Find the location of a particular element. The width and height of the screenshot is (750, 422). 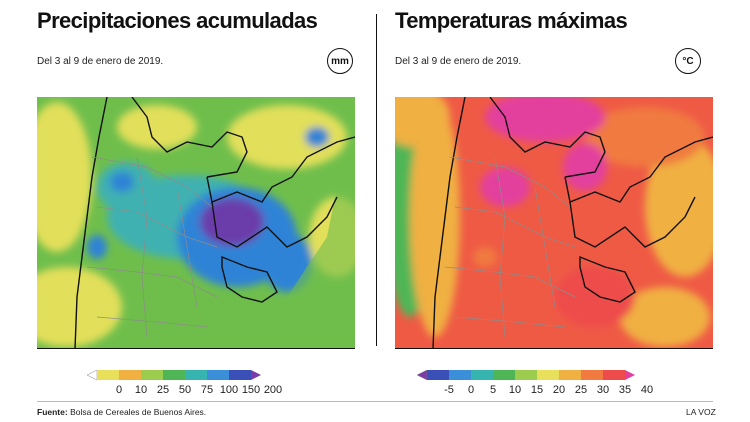

precipitation-unit-badge: mm is located at coordinates (340, 61).